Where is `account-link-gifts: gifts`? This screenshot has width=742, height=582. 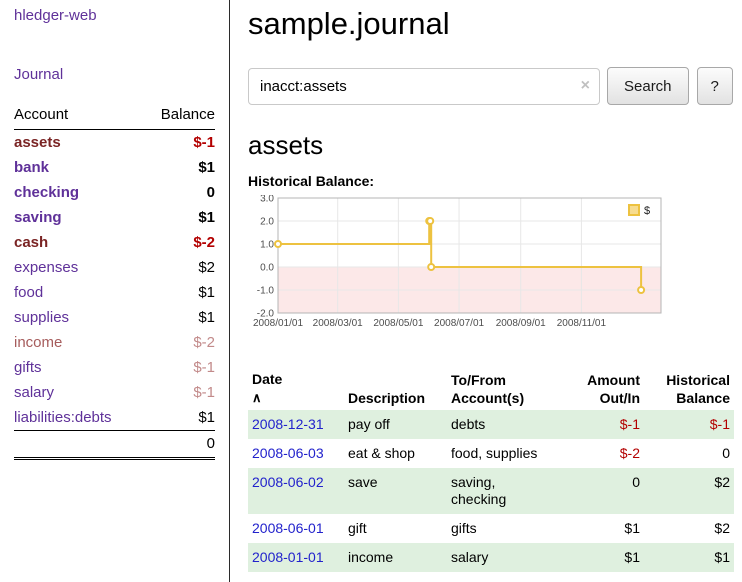 account-link-gifts: gifts is located at coordinates (28, 367).